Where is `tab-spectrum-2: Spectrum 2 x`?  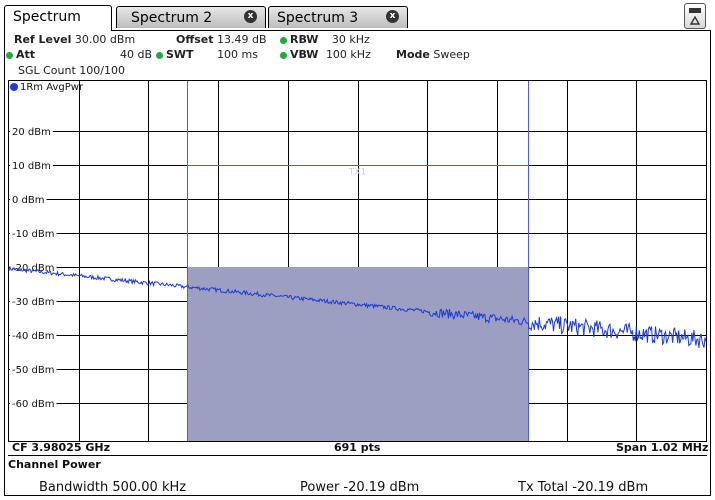
tab-spectrum-2: Spectrum 2 x is located at coordinates (191, 17).